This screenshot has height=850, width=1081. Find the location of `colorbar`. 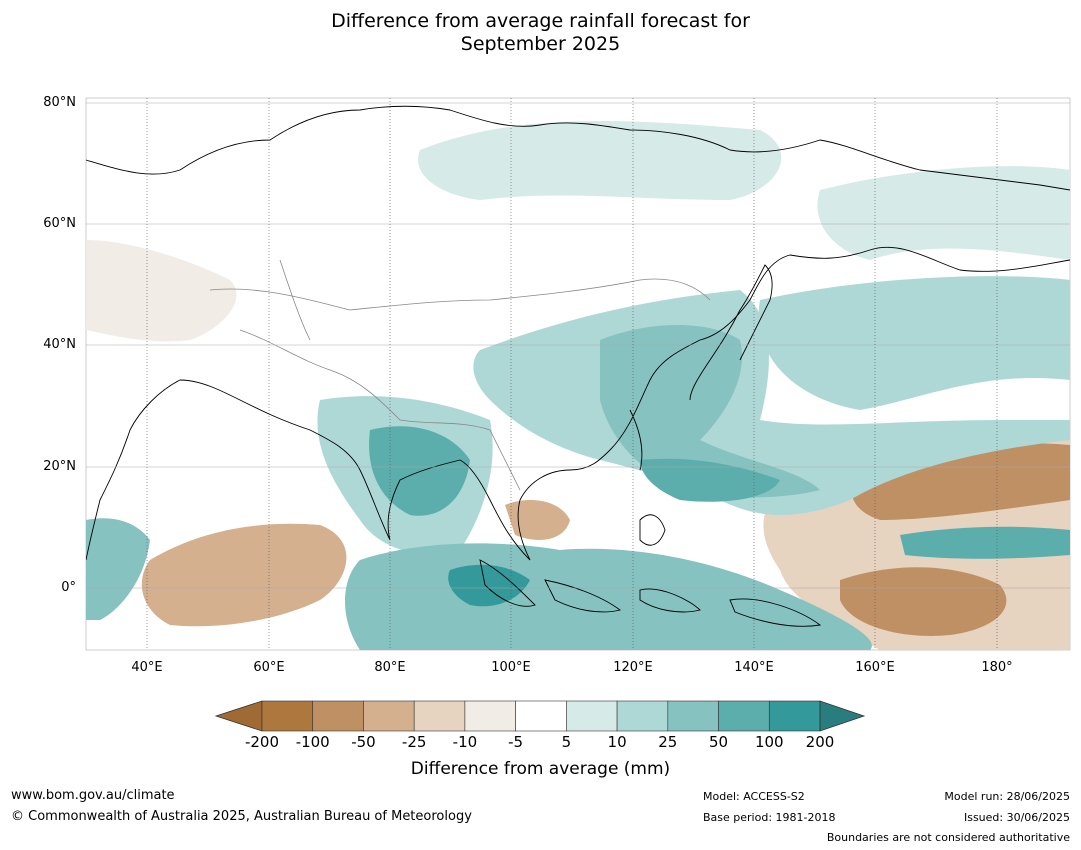

colorbar is located at coordinates (540, 716).